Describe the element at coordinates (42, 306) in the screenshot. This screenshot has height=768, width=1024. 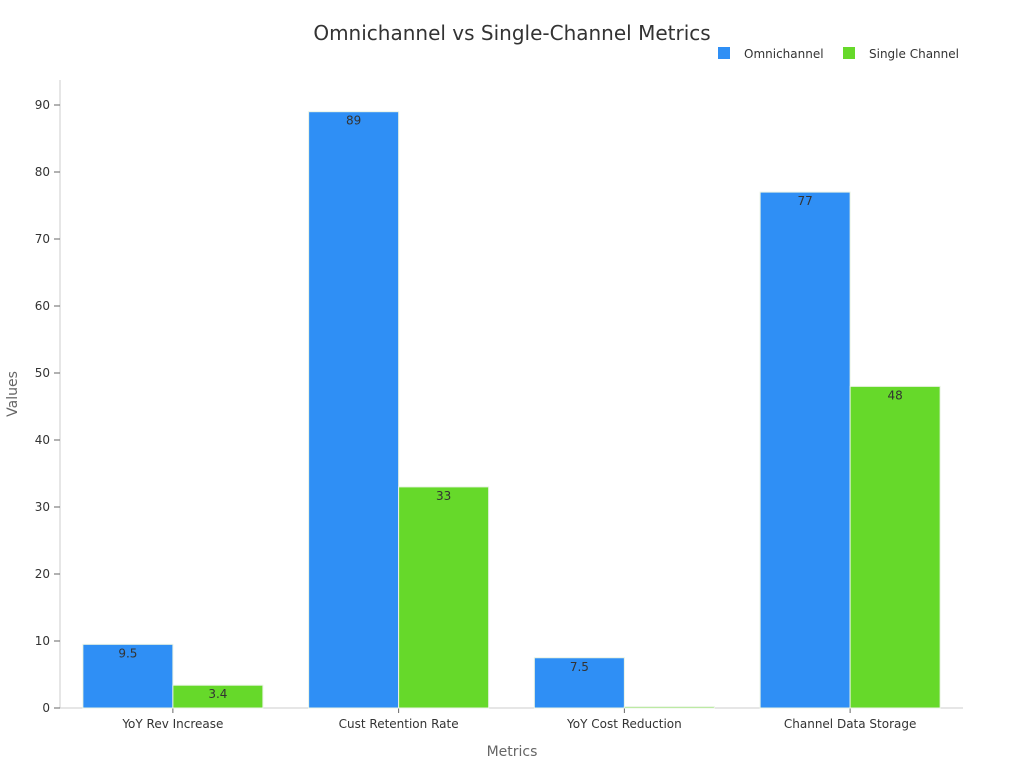
I see `y-tick-label: 60` at that location.